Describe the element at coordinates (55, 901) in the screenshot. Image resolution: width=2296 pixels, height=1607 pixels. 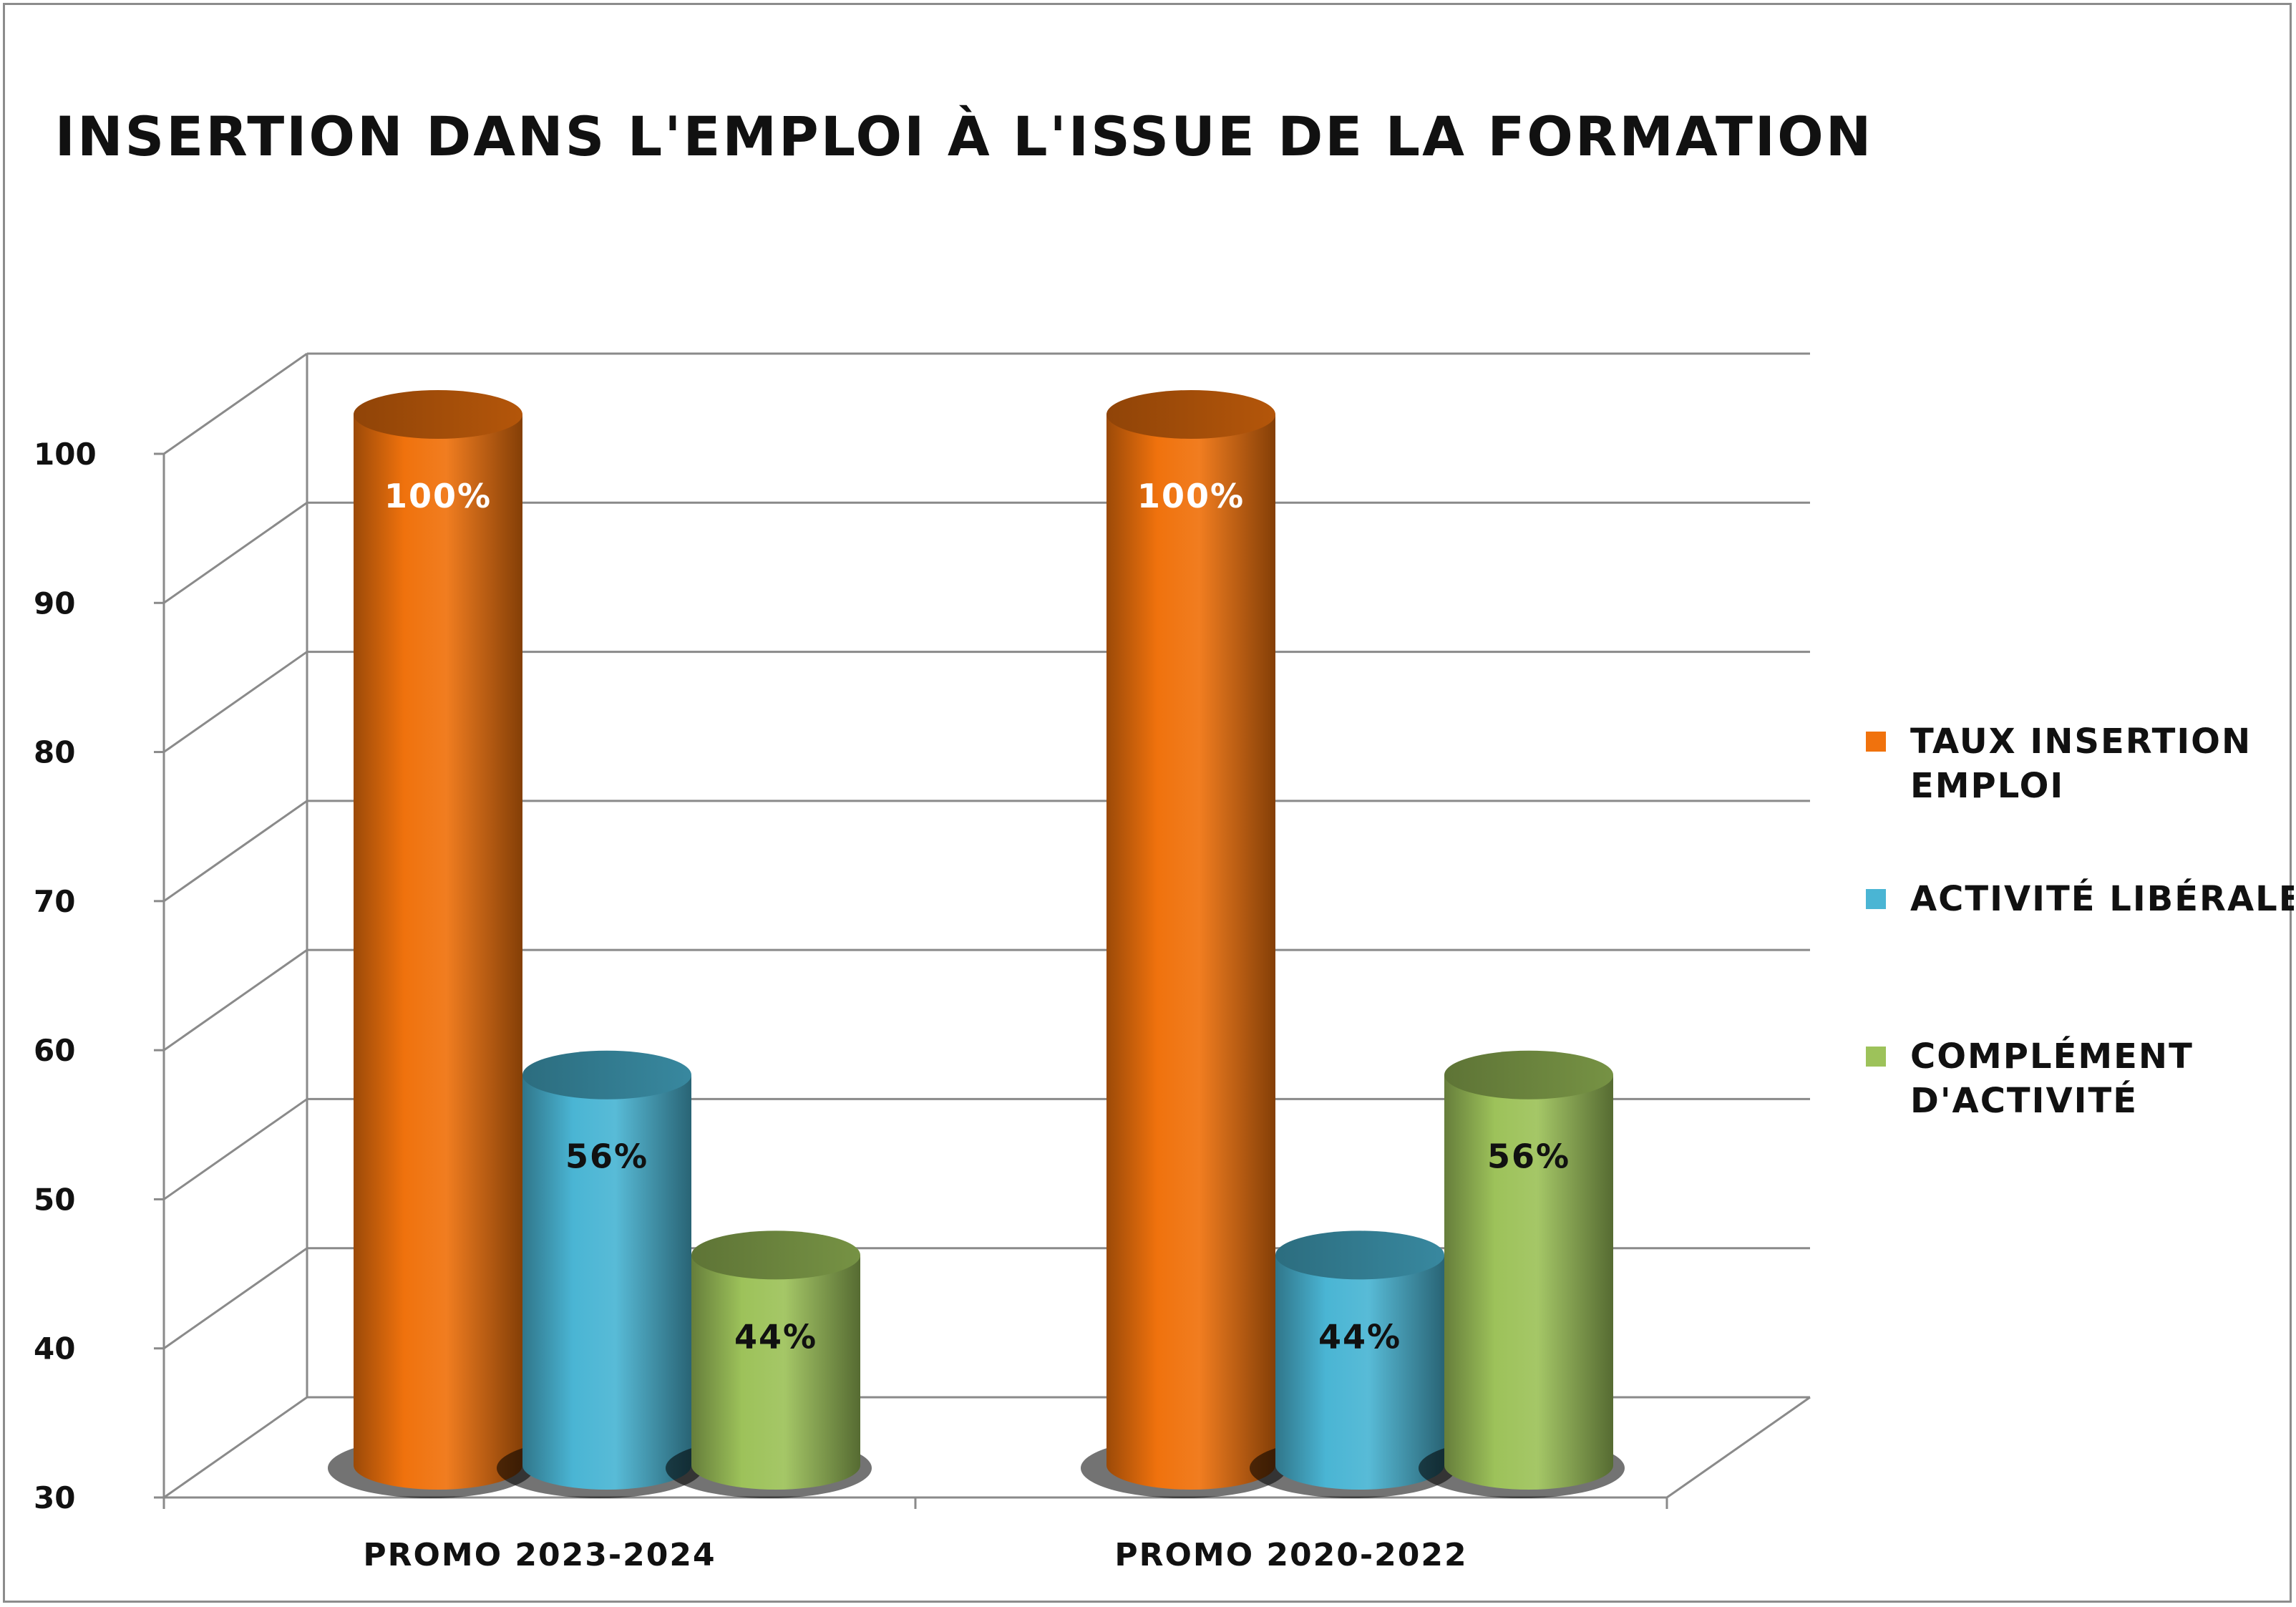
I see `y-tick-label: 70` at that location.